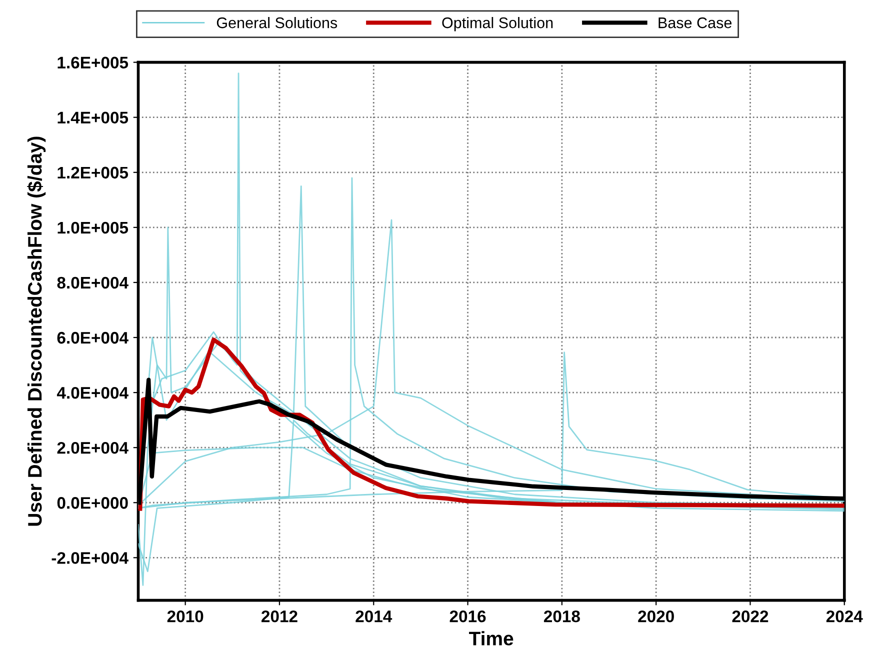 The height and width of the screenshot is (649, 875). What do you see at coordinates (750, 616) in the screenshot?
I see `x-tick-label: 2022` at bounding box center [750, 616].